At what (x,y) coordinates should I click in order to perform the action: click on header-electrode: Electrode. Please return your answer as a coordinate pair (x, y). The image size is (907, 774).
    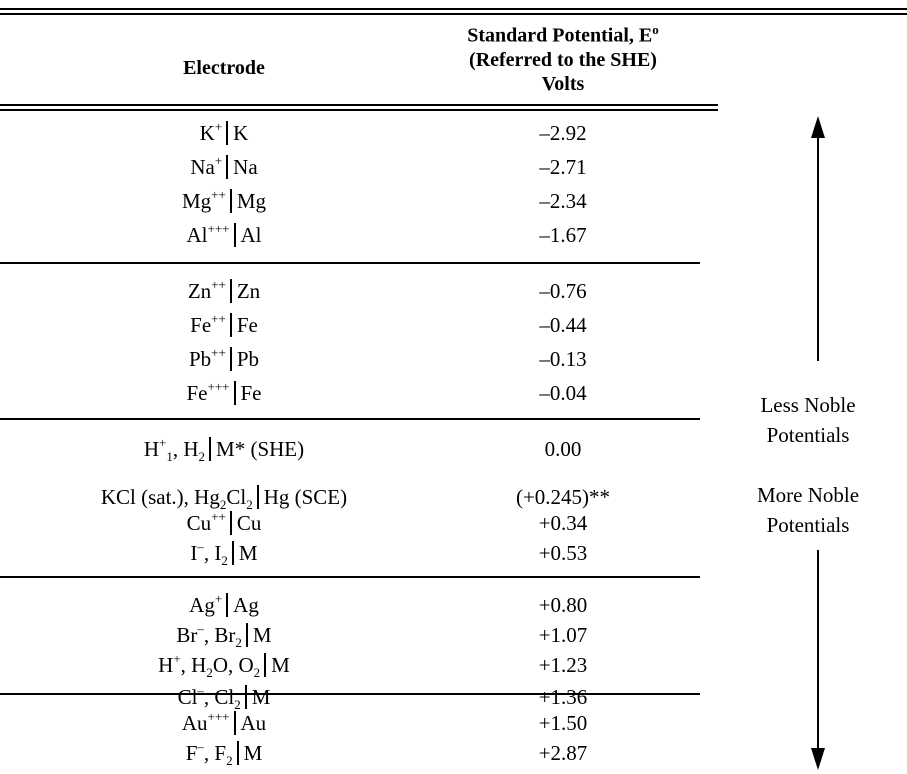
    Looking at the image, I should click on (224, 68).